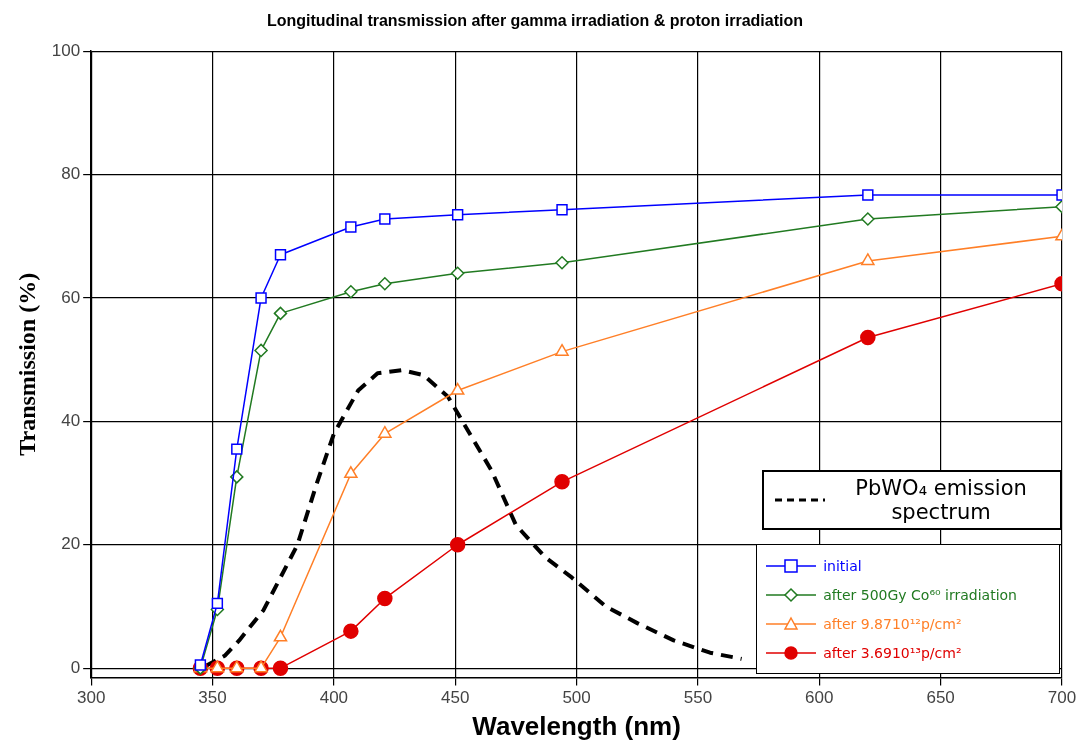  Describe the element at coordinates (535, 21) in the screenshot. I see `chart-title: Longitudinal transmission after gamma irradiation & proton irradiation` at that location.